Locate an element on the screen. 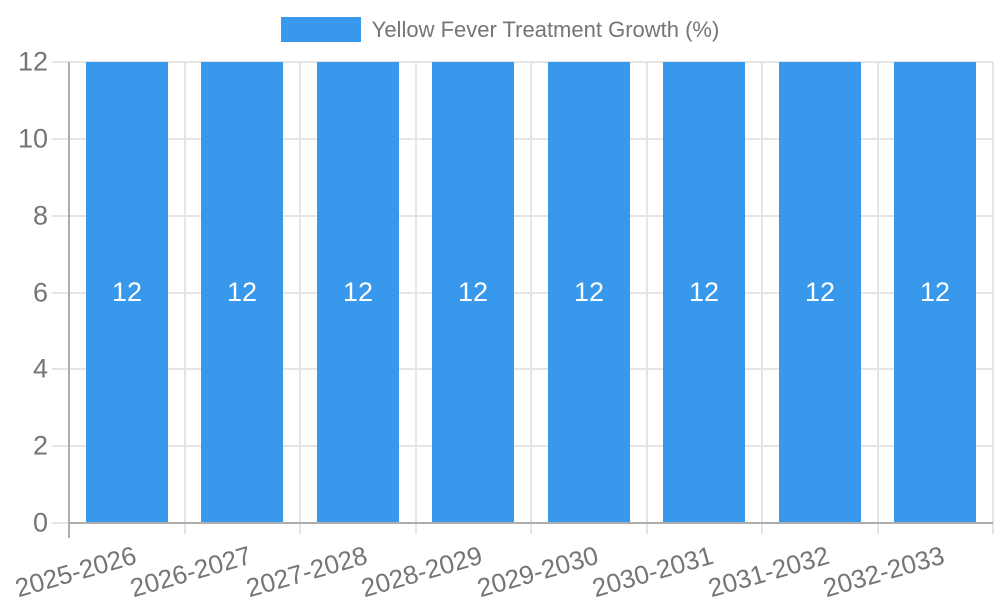 The height and width of the screenshot is (600, 1000). x-axis-tick-label: 2032-2033 is located at coordinates (883, 570).